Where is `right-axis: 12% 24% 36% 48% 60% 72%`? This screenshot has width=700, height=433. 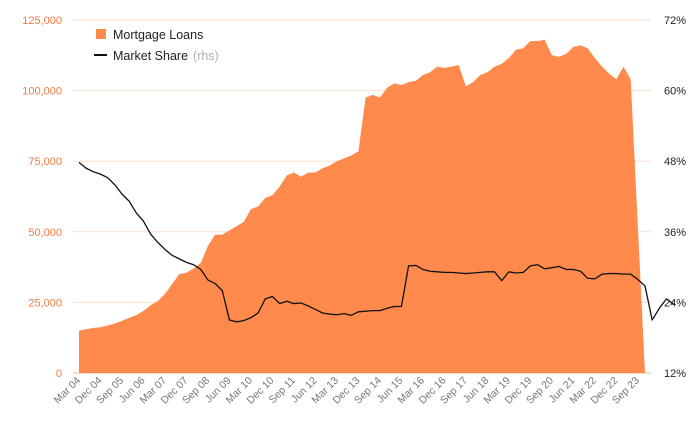
right-axis: 12% 24% 36% 48% 60% 72% is located at coordinates (675, 197).